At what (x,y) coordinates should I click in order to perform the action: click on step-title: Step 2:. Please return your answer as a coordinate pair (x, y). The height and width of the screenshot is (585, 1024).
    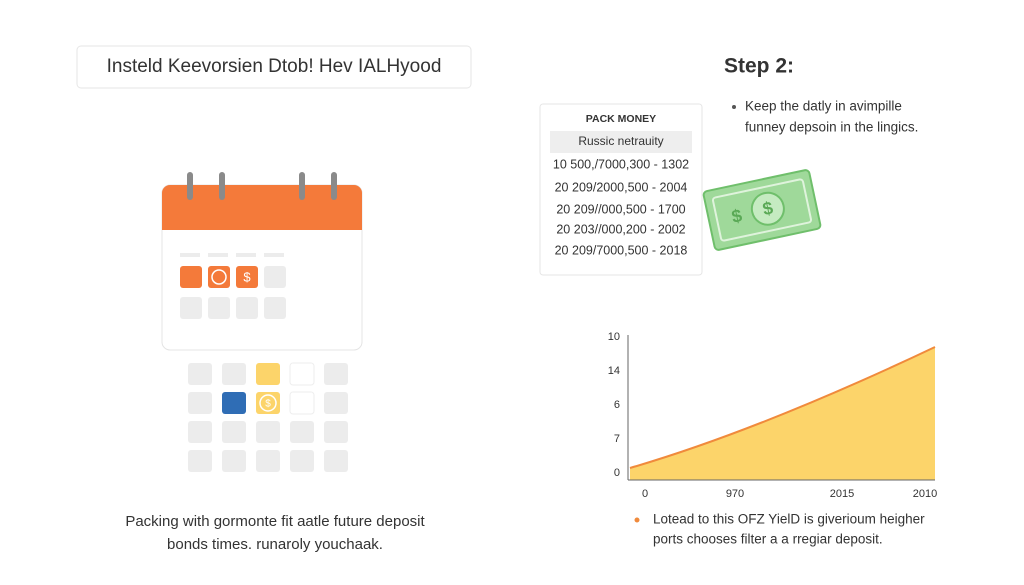
    Looking at the image, I should click on (759, 66).